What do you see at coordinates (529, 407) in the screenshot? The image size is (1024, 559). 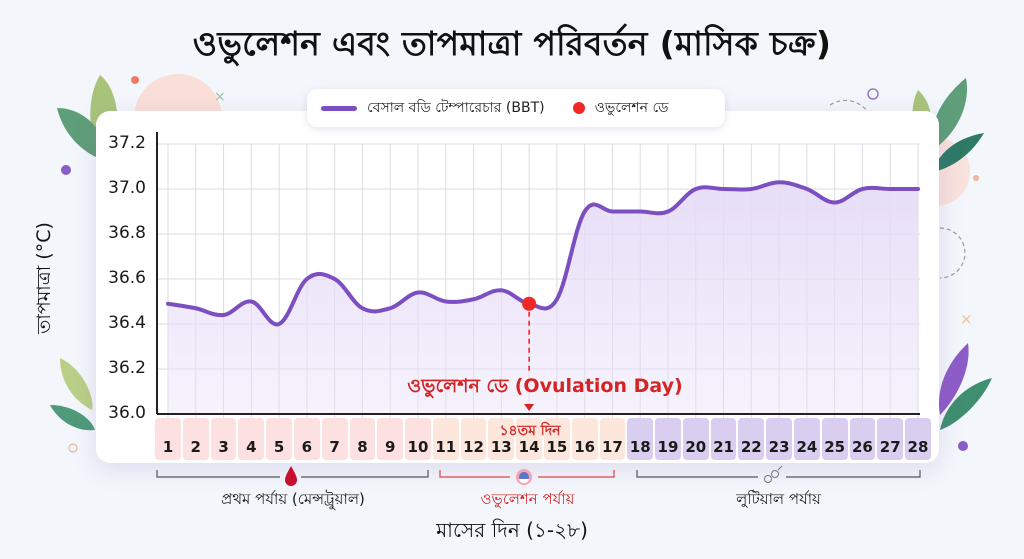 I see `ovulation-arrow-icon` at bounding box center [529, 407].